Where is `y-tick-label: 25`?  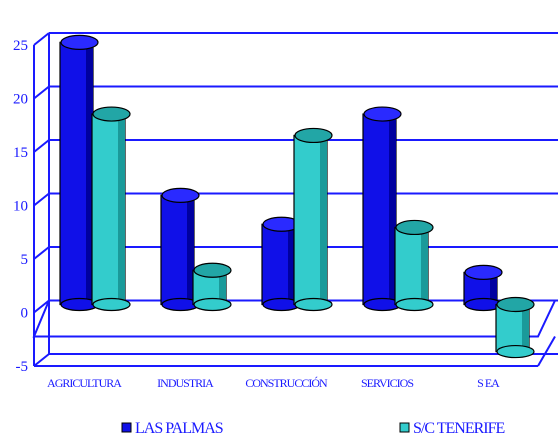
y-tick-label: 25 is located at coordinates (20, 46).